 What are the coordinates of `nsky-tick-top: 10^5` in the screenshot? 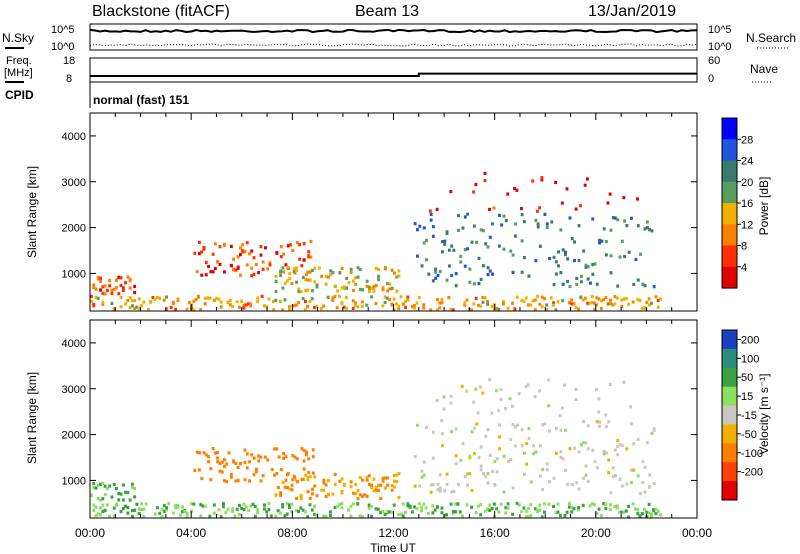 It's located at (63, 30).